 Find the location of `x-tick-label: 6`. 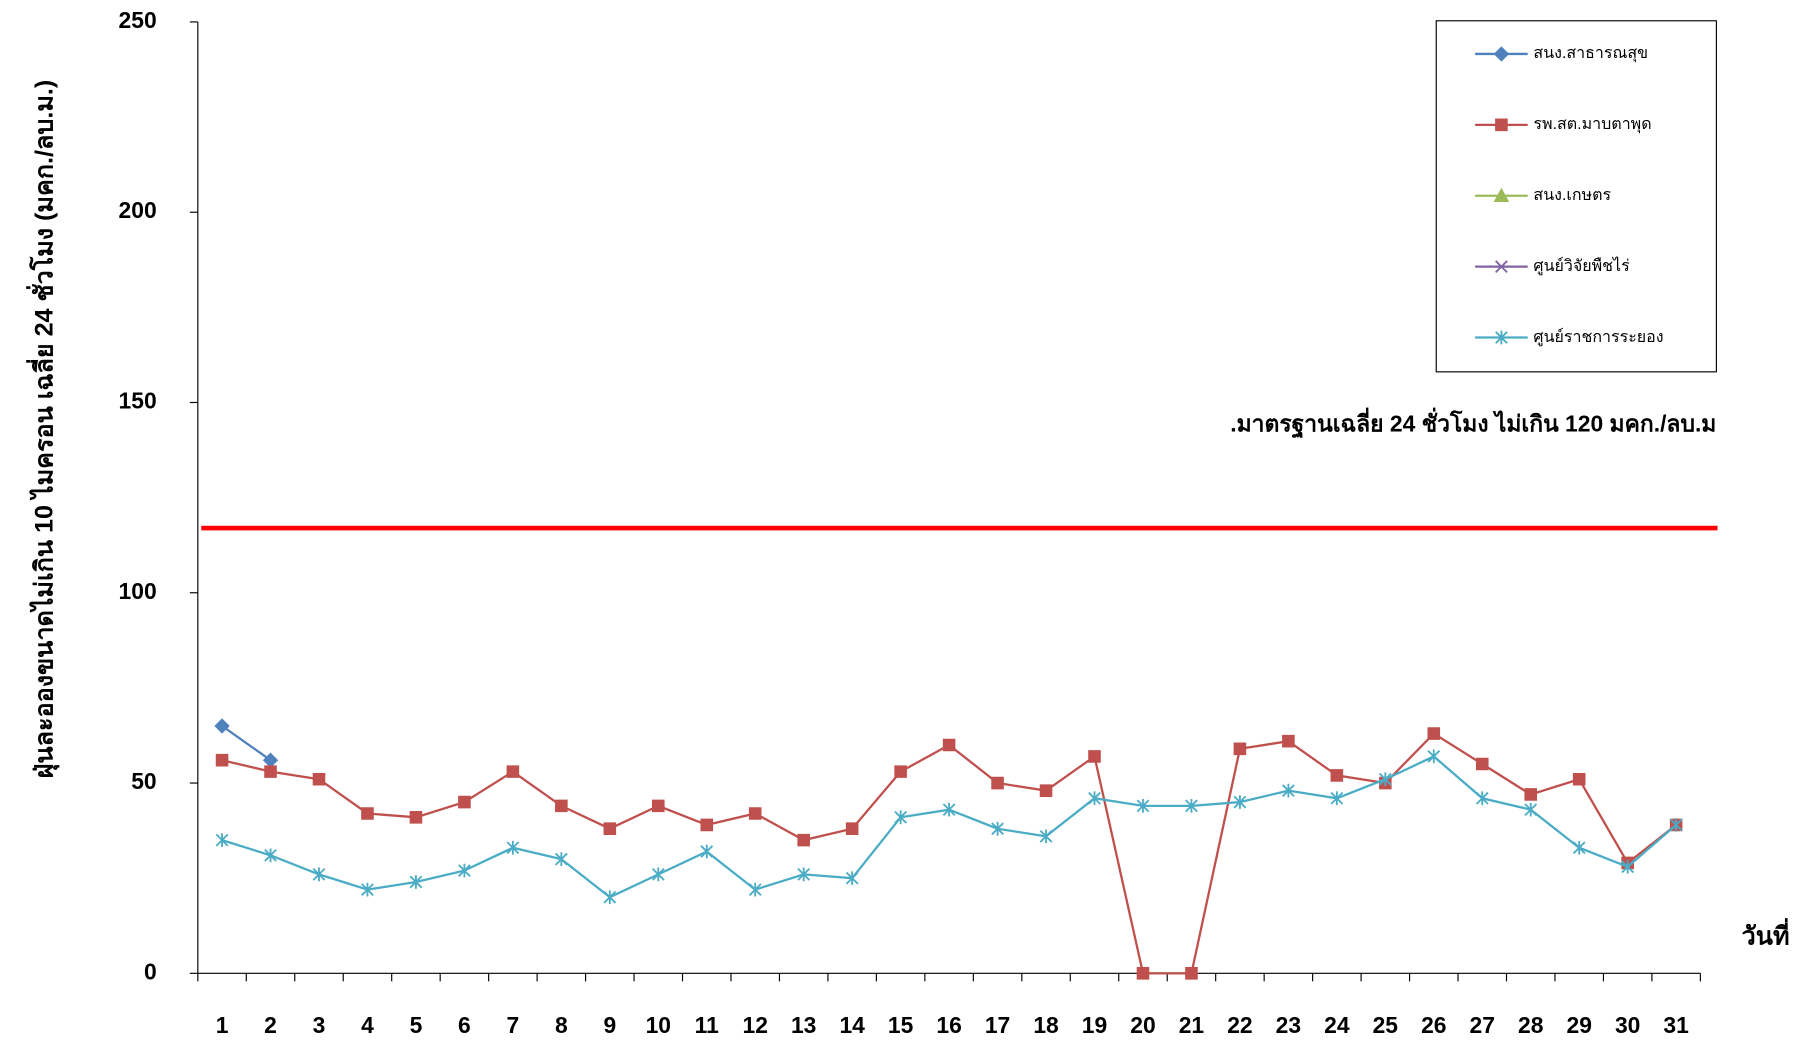

x-tick-label: 6 is located at coordinates (464, 1025).